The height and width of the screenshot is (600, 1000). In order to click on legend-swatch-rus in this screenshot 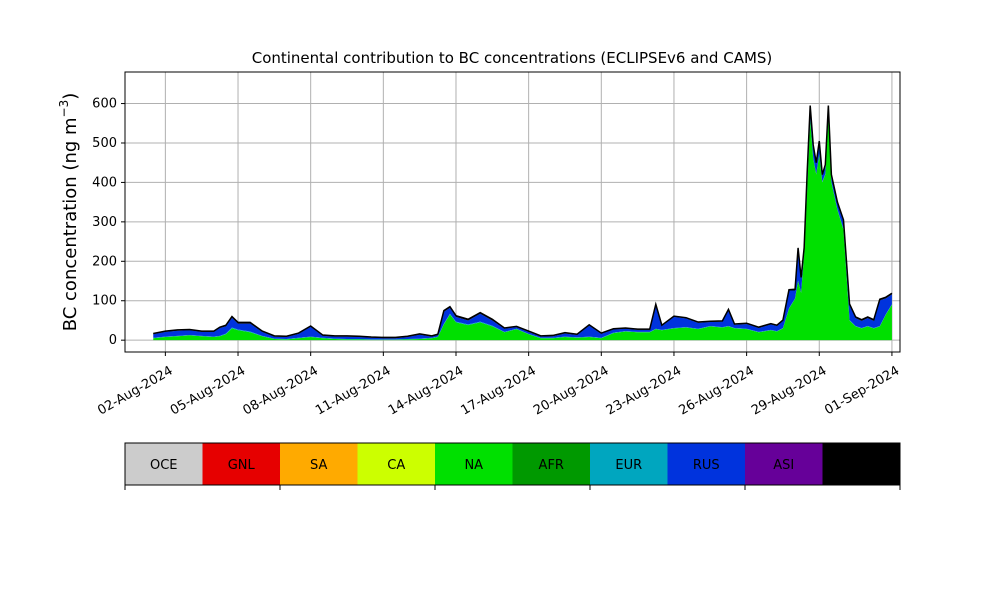, I will do `click(706, 464)`.